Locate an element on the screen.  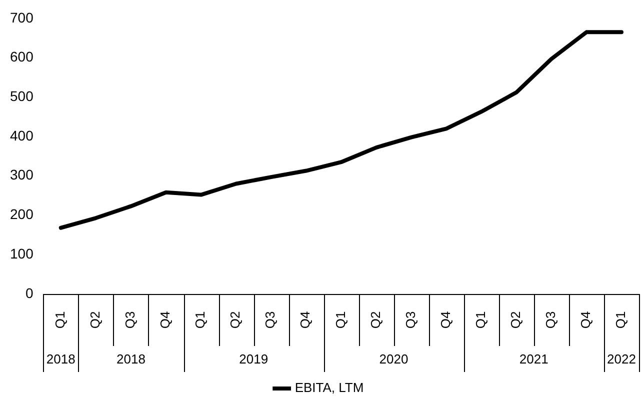
y-tick-label: 600 is located at coordinates (22, 56).